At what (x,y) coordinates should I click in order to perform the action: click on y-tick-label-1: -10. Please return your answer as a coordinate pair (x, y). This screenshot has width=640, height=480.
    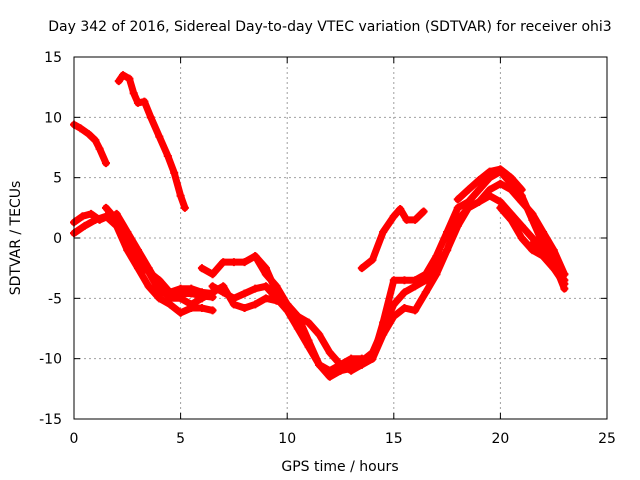
    Looking at the image, I should click on (50, 360).